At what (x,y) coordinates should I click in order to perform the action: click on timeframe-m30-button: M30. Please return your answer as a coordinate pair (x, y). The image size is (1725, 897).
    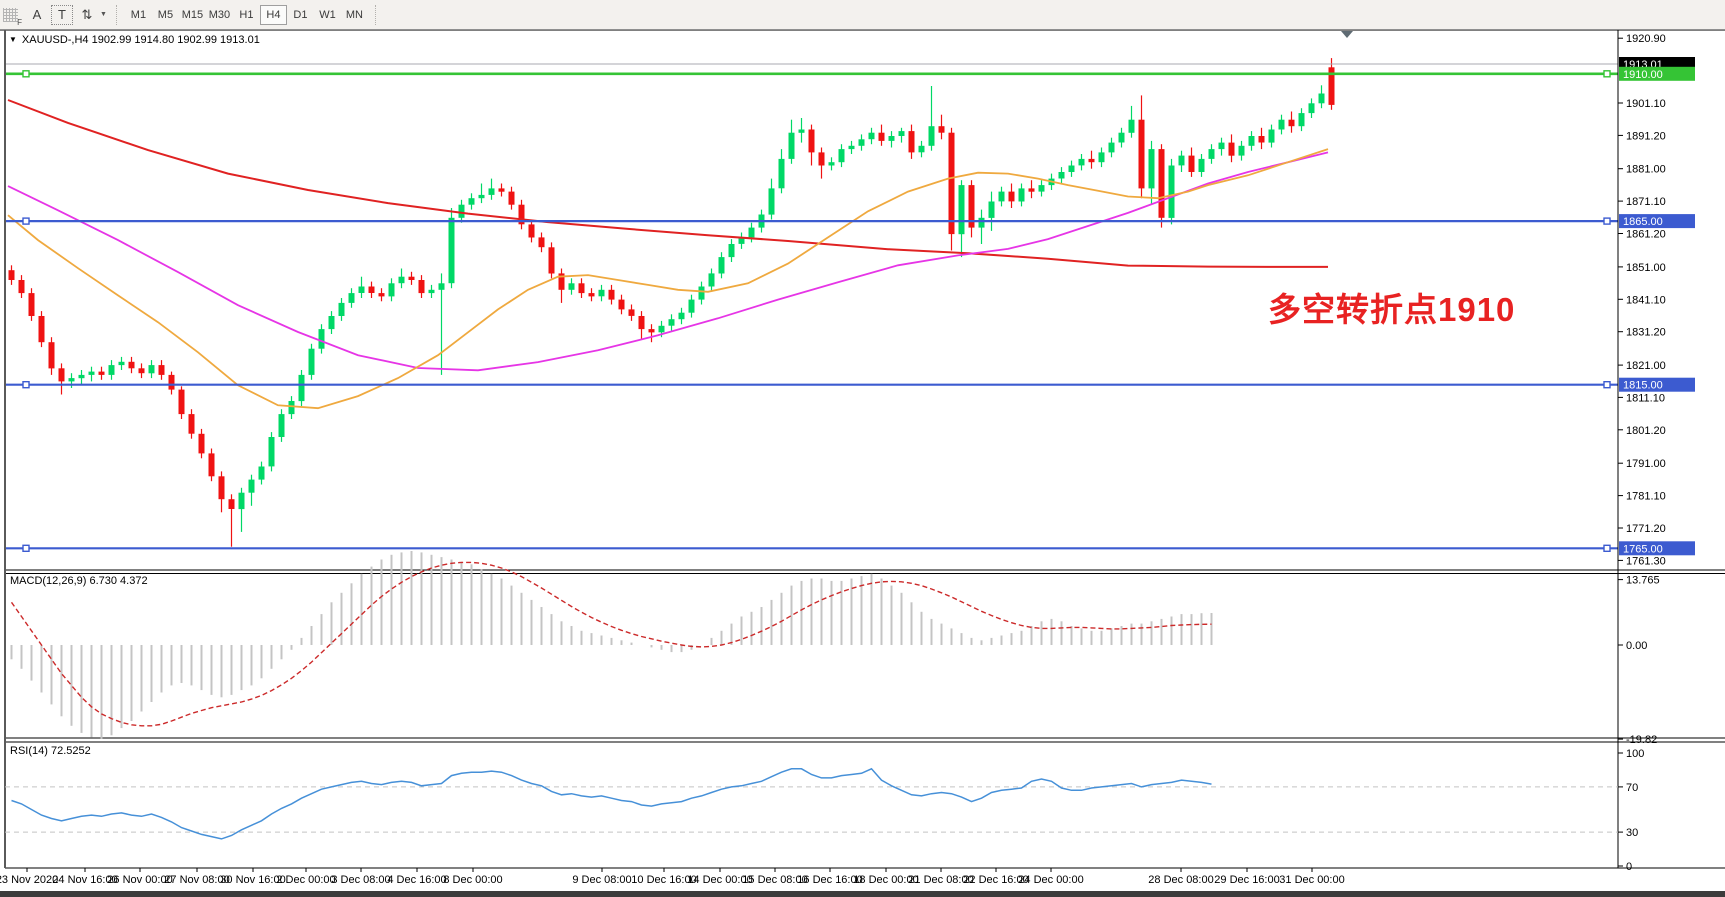
    Looking at the image, I should click on (219, 14).